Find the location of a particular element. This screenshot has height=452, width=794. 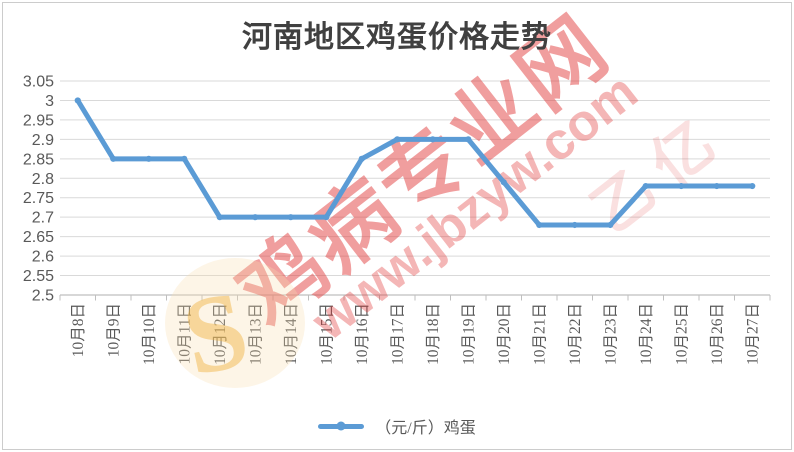

y-axis-label: 2.55 is located at coordinates (38, 276).